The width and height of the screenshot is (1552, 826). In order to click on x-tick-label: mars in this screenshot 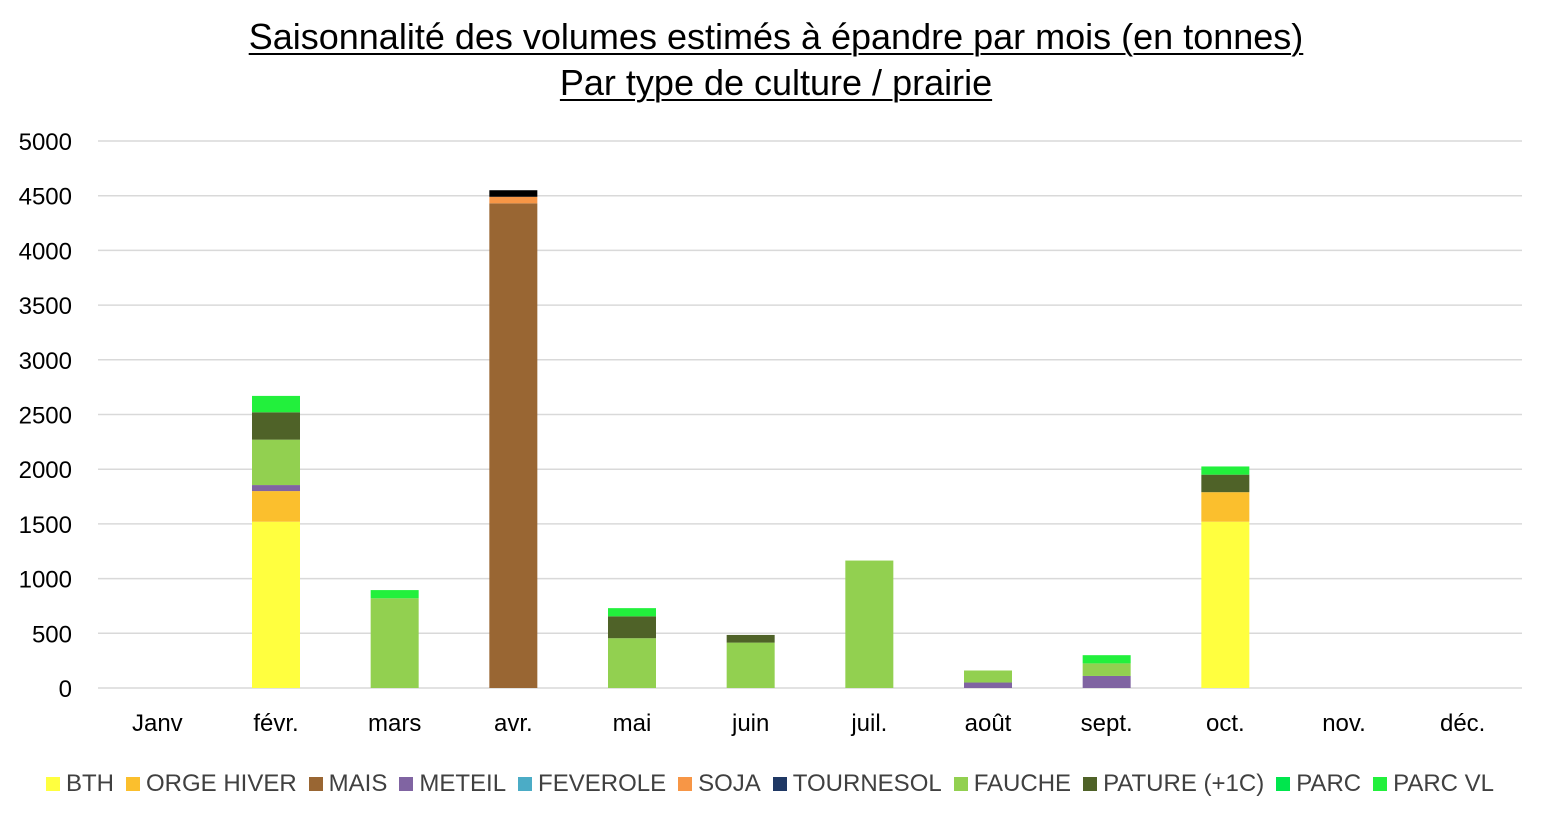, I will do `click(394, 723)`.